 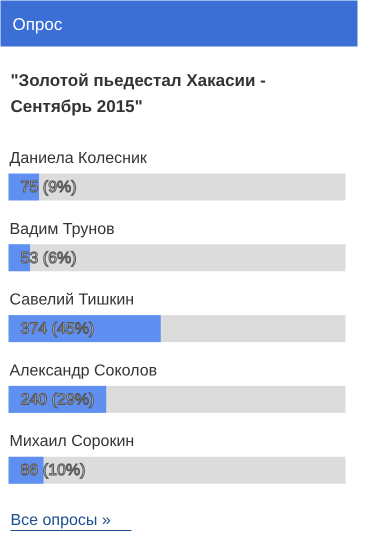 I want to click on chart-subtitle: "Золотой пьедестал Хакасии - Сентябрь 2015", so click(x=138, y=93).